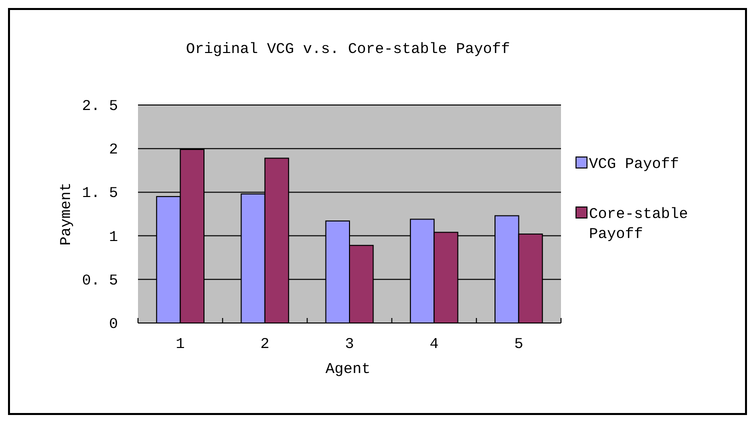  I want to click on x-axis-title: Agent, so click(348, 369).